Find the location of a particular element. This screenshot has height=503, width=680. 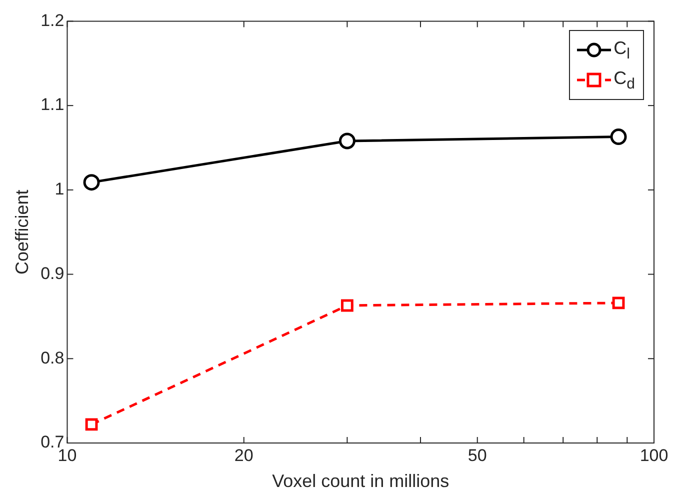

x-axis-title: Voxel count in millions is located at coordinates (361, 481).